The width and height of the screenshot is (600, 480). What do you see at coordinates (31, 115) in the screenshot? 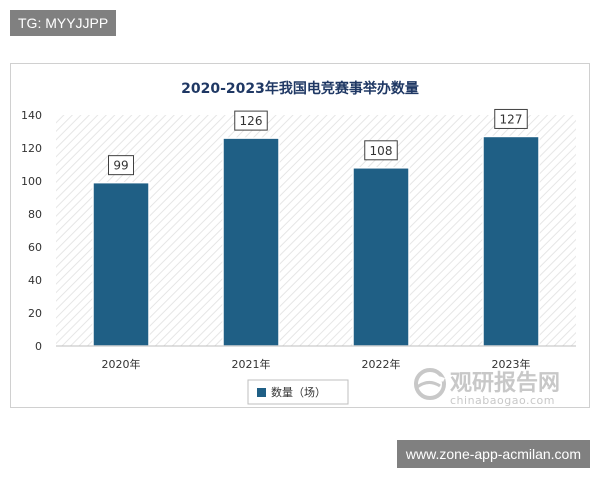
I see `y-tick-label: 140` at bounding box center [31, 115].